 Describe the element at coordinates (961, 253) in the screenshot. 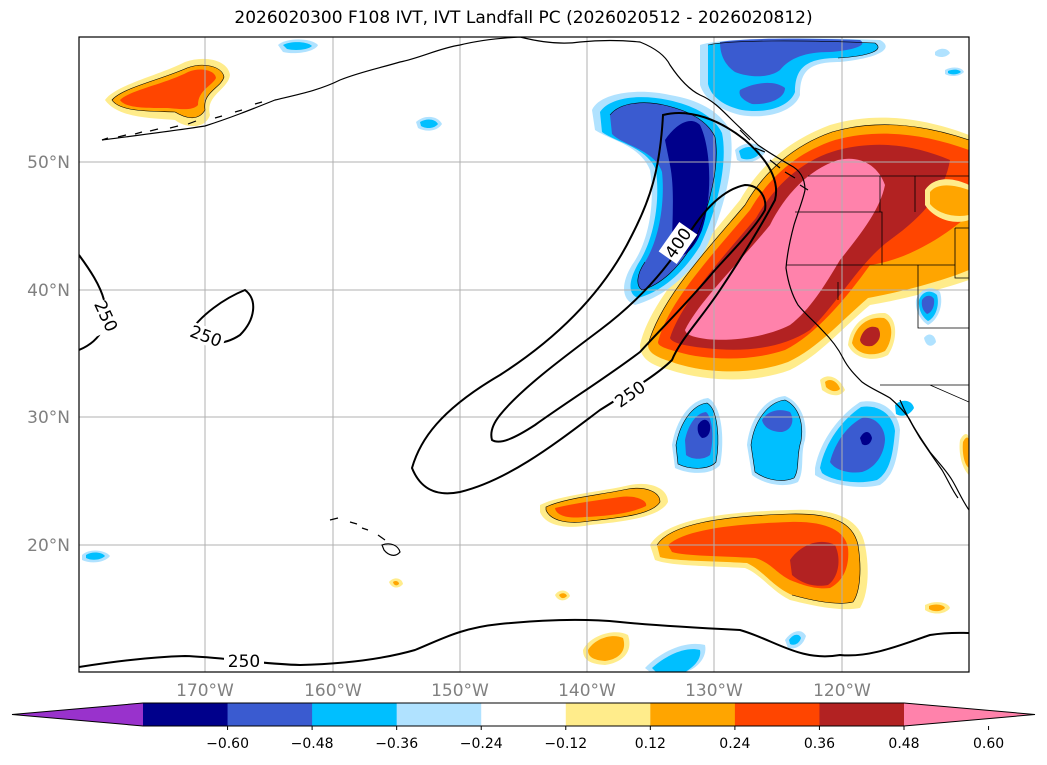

I see `state-border-east` at that location.